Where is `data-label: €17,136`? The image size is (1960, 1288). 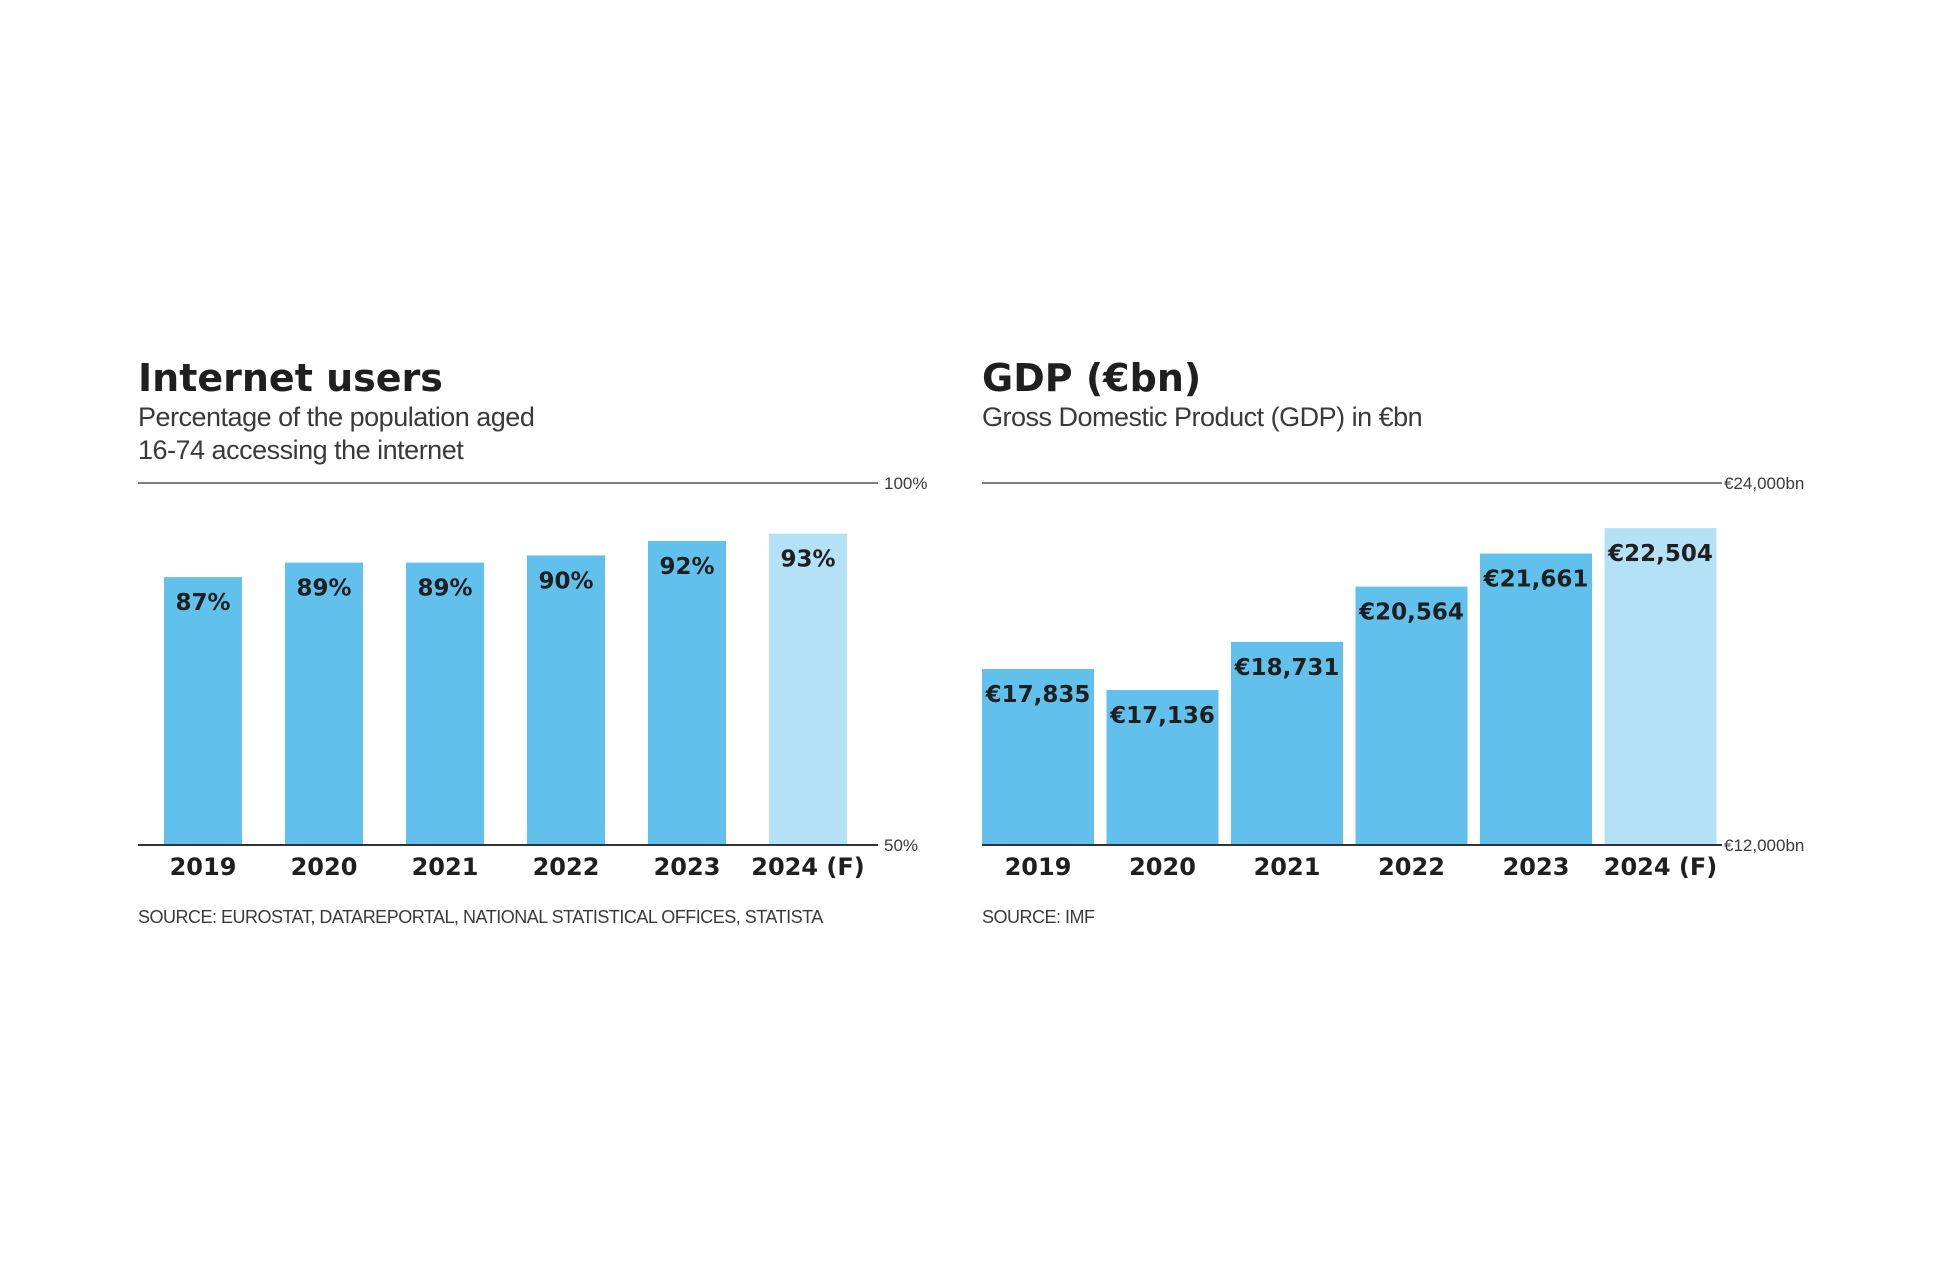
data-label: €17,136 is located at coordinates (1162, 716).